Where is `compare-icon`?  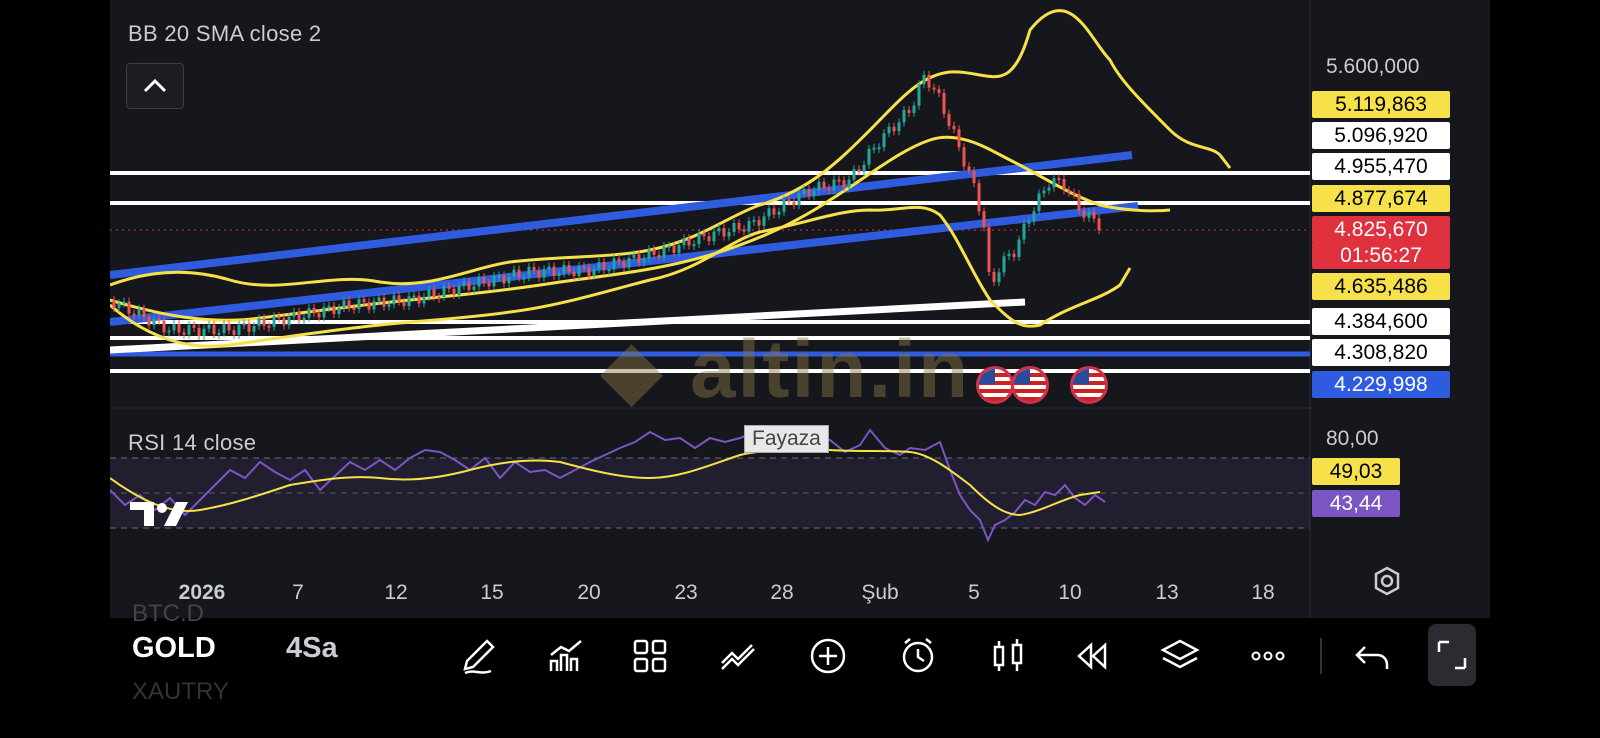 compare-icon is located at coordinates (739, 656).